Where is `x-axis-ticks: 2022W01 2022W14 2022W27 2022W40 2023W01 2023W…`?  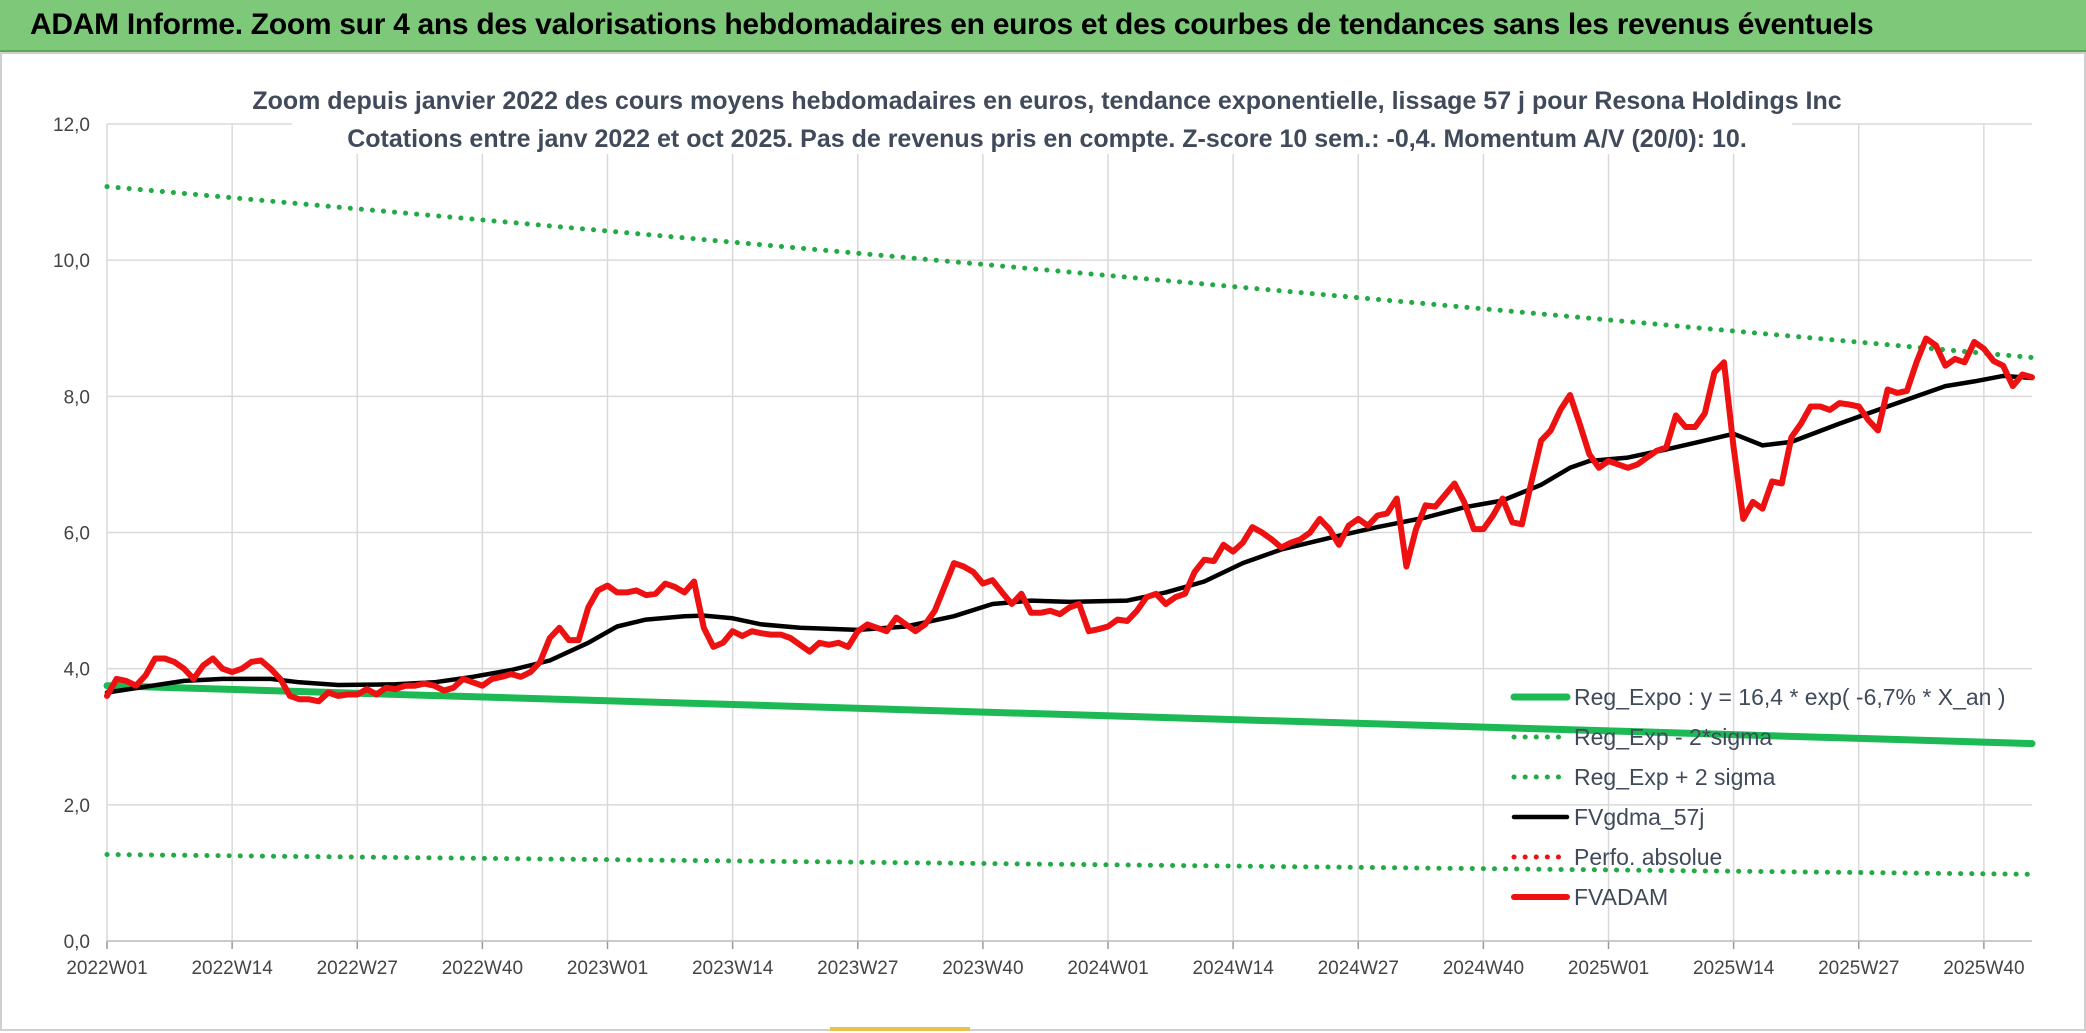
x-axis-ticks: 2022W01 2022W14 2022W27 2022W40 2023W01 2023W… is located at coordinates (1049, 959).